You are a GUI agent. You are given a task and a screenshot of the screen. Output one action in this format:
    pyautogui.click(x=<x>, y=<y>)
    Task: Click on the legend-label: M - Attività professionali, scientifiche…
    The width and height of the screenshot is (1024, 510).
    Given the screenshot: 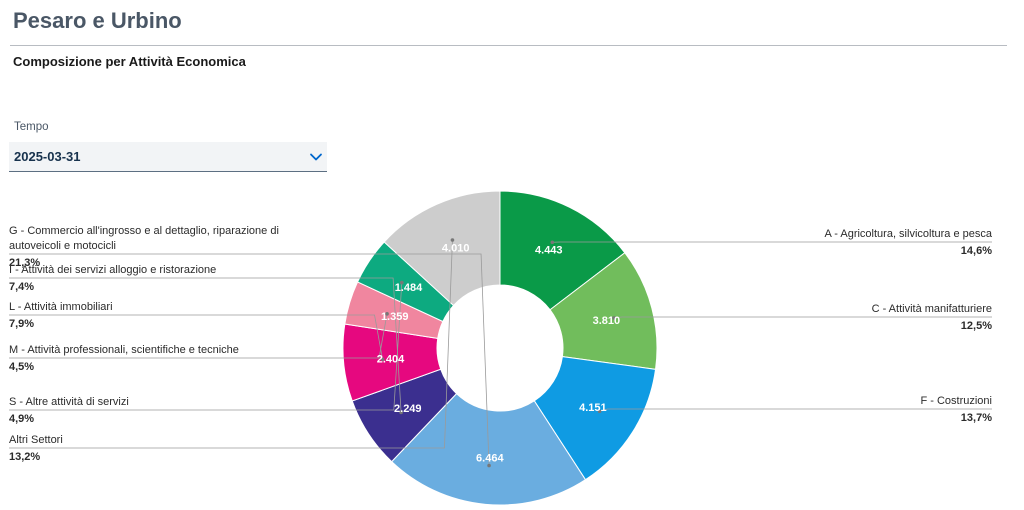 What is the action you would take?
    pyautogui.click(x=124, y=350)
    